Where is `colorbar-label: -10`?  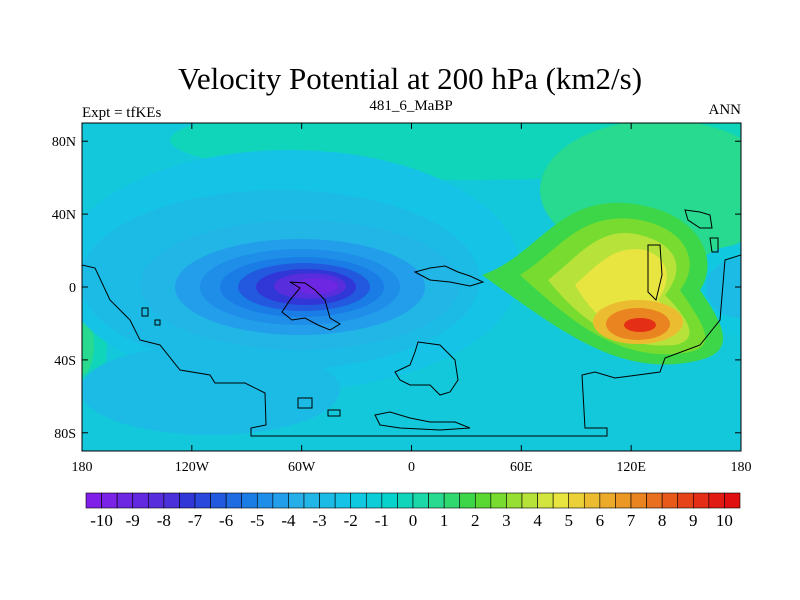
colorbar-label: -10 is located at coordinates (101, 520).